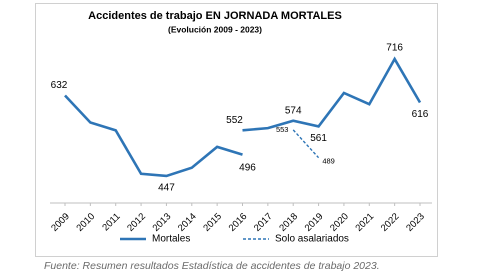 This screenshot has width=489, height=275. What do you see at coordinates (166, 188) in the screenshot?
I see `data-label: 447` at bounding box center [166, 188].